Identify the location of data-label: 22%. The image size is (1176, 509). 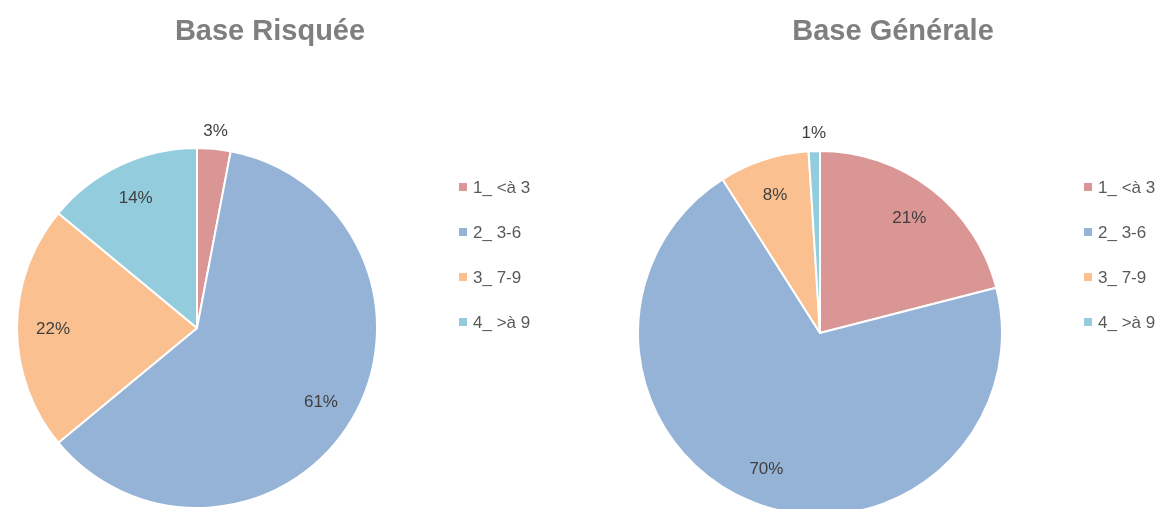
(53, 328).